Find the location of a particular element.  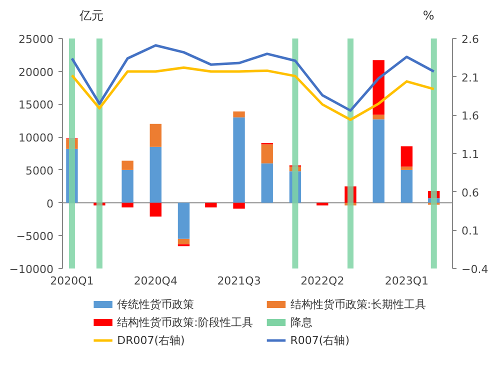

y2-tick-label: 1.1 is located at coordinates (470, 154).